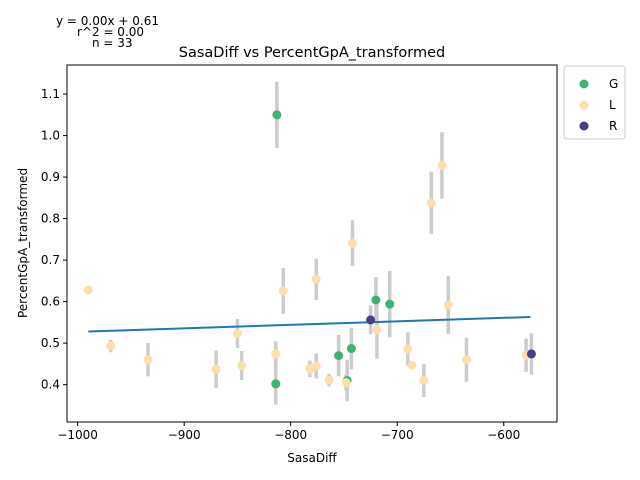 This screenshot has height=480, width=640. What do you see at coordinates (50, 385) in the screenshot?
I see `y-tick-label: 0.4` at bounding box center [50, 385].